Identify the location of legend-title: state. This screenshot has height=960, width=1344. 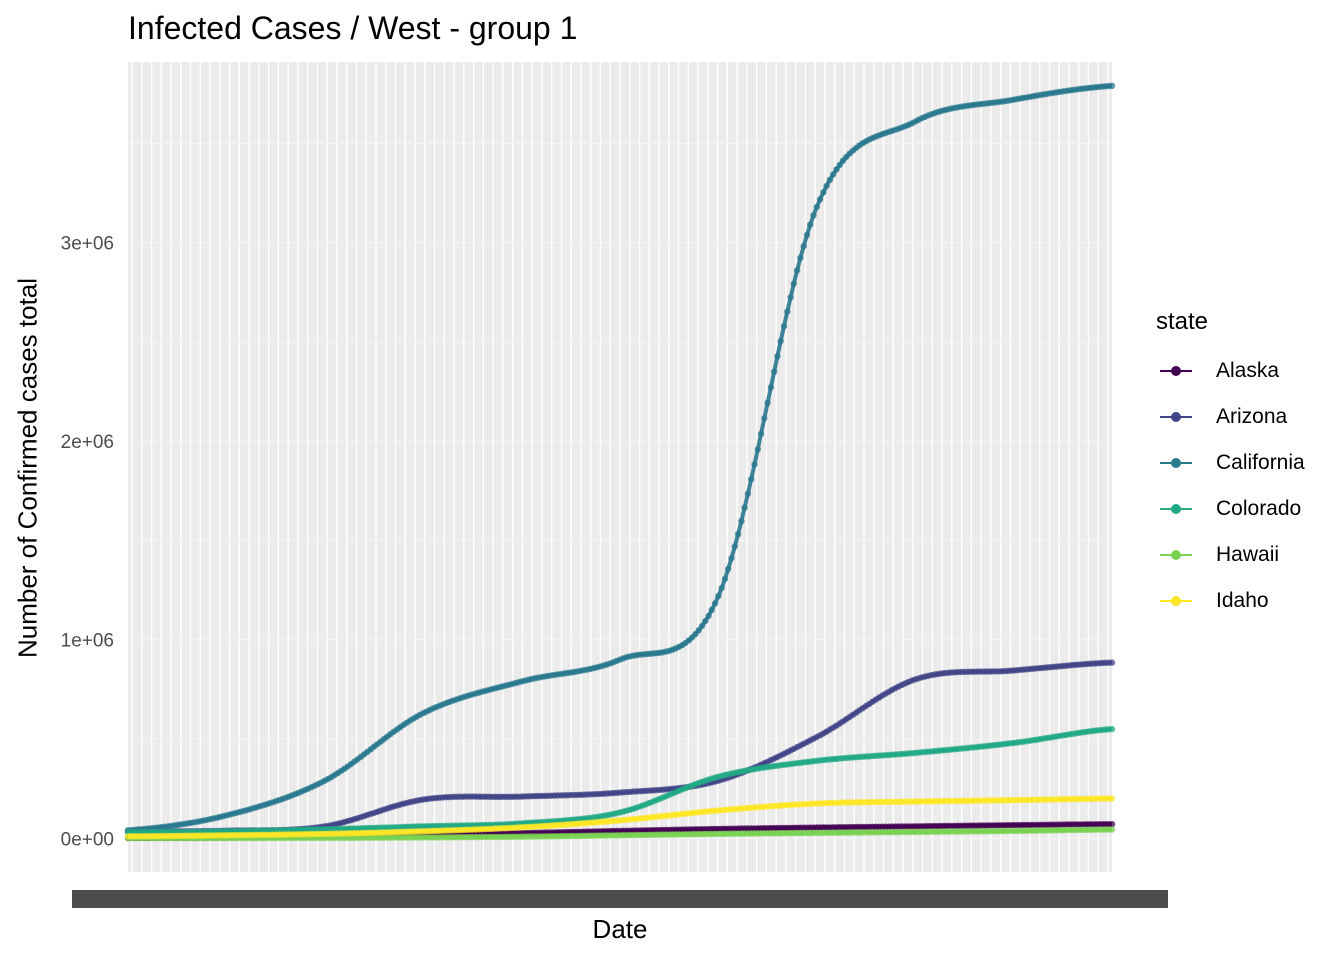
(1182, 321).